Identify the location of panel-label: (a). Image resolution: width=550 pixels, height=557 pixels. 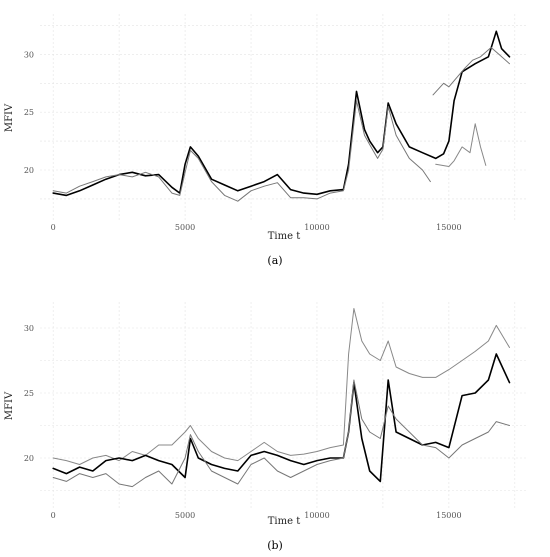
(274, 260).